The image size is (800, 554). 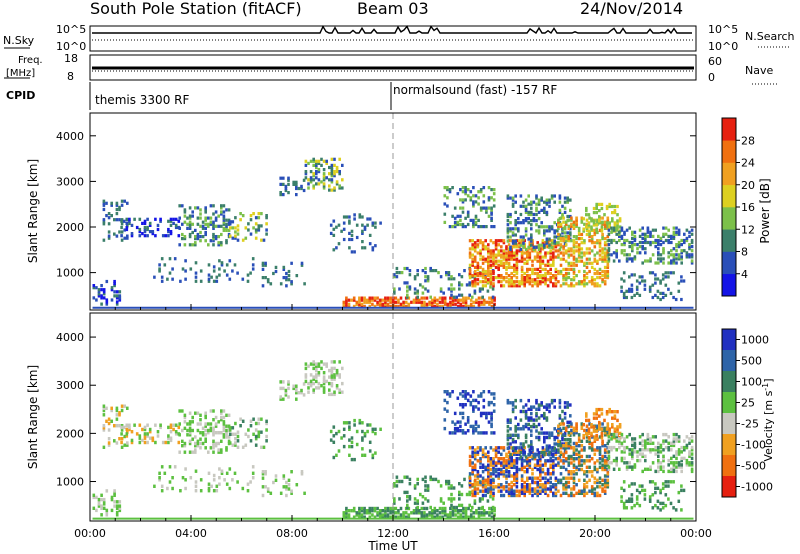 What do you see at coordinates (729, 263) in the screenshot?
I see `colorbar-segment` at bounding box center [729, 263].